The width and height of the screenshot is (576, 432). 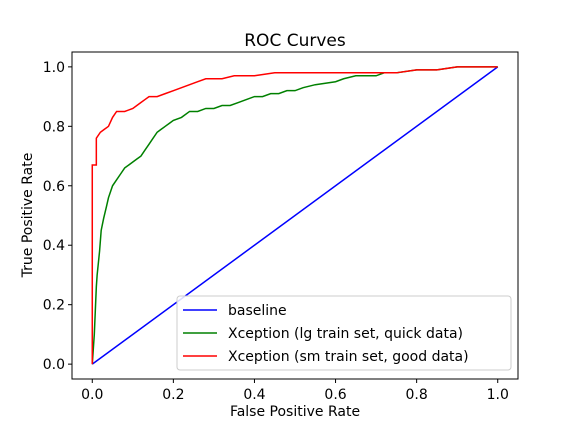 What do you see at coordinates (295, 41) in the screenshot?
I see `chart-title: ROC Curves` at bounding box center [295, 41].